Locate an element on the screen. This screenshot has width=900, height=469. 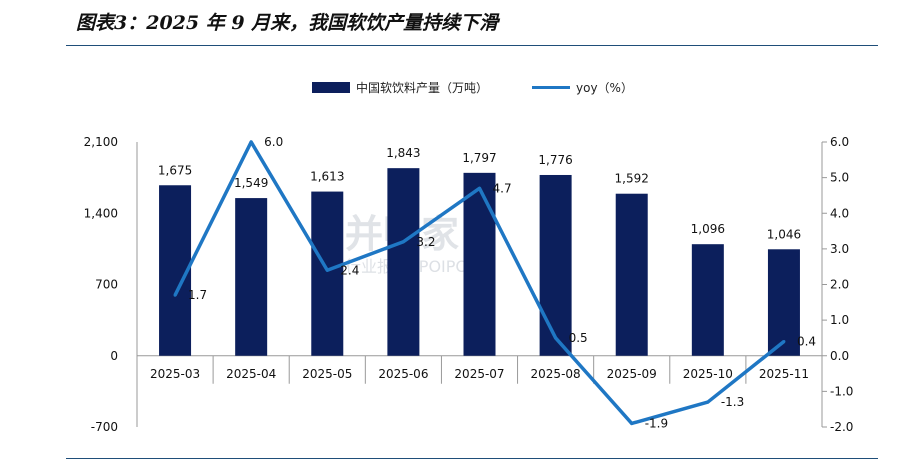
yoy-data-label: 0.5 is located at coordinates (578, 338).